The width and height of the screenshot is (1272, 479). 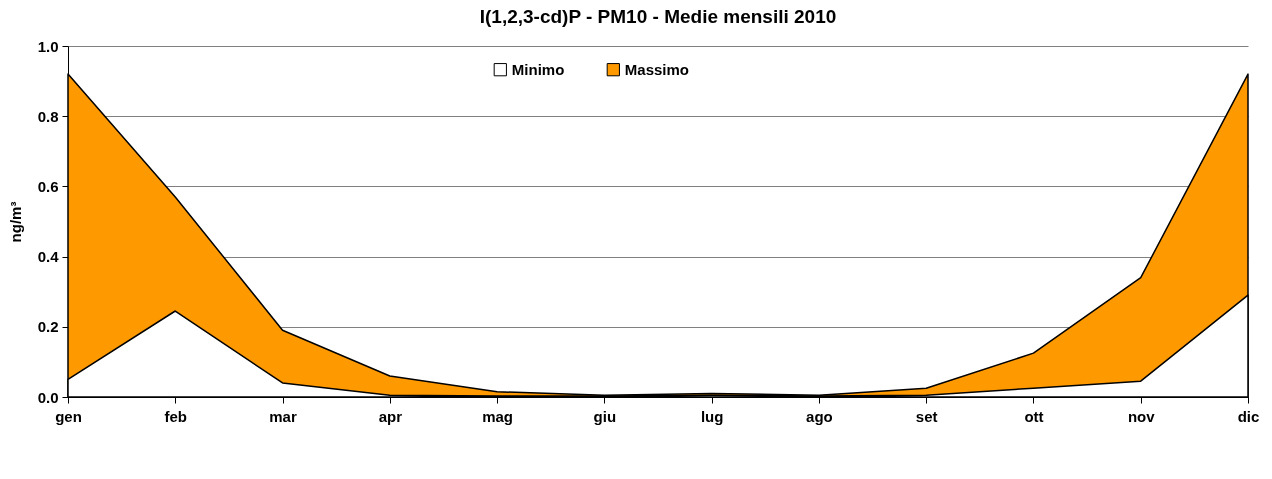 What do you see at coordinates (48, 257) in the screenshot?
I see `y-tick-label: 0.4` at bounding box center [48, 257].